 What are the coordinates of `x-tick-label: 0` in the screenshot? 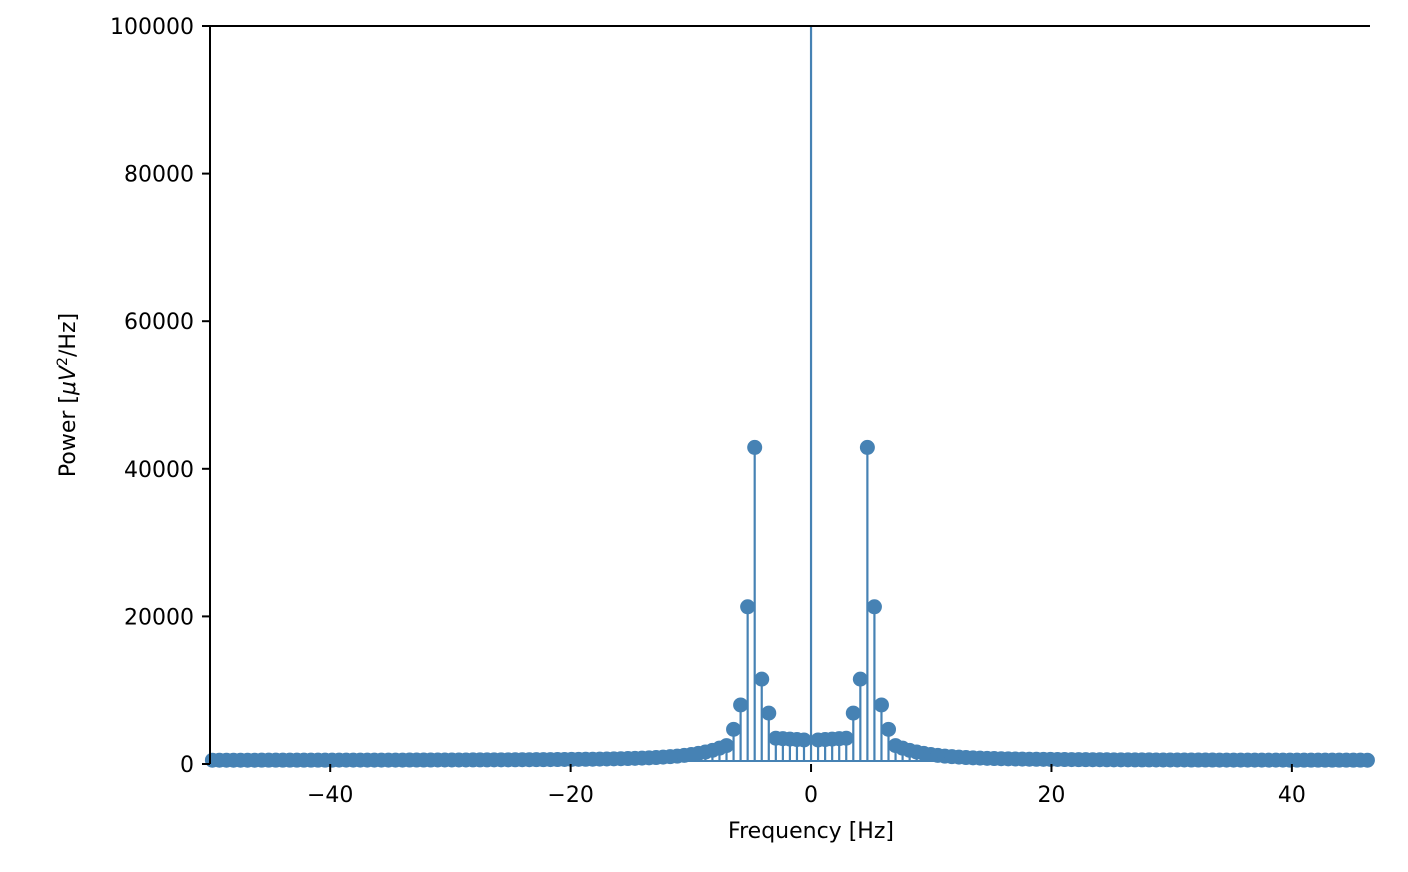 It's located at (811, 795).